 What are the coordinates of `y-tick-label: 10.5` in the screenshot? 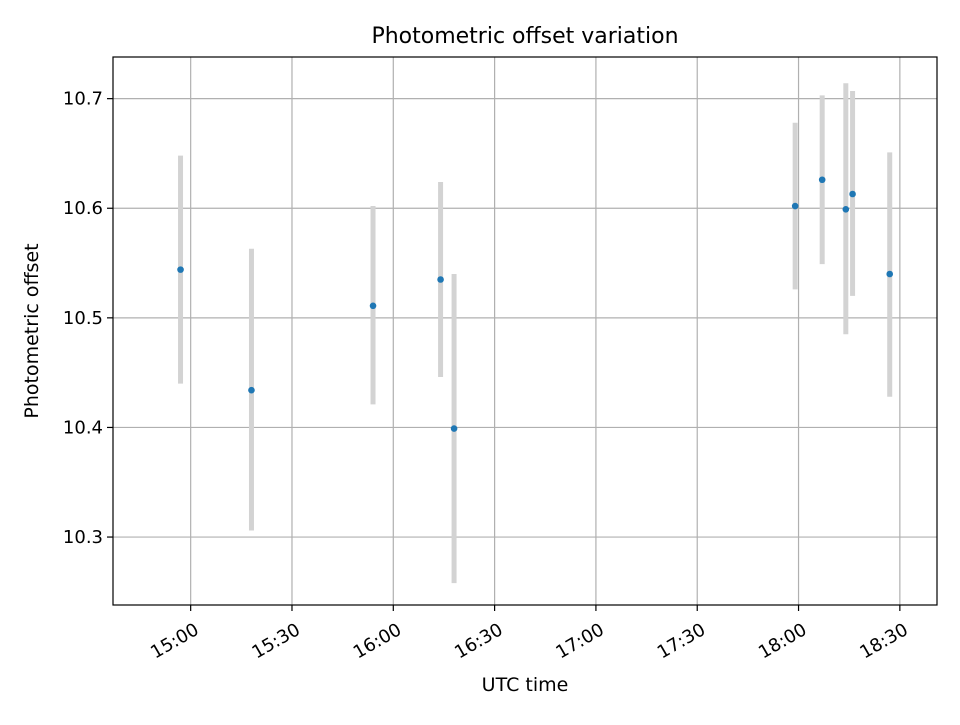 It's located at (83, 318).